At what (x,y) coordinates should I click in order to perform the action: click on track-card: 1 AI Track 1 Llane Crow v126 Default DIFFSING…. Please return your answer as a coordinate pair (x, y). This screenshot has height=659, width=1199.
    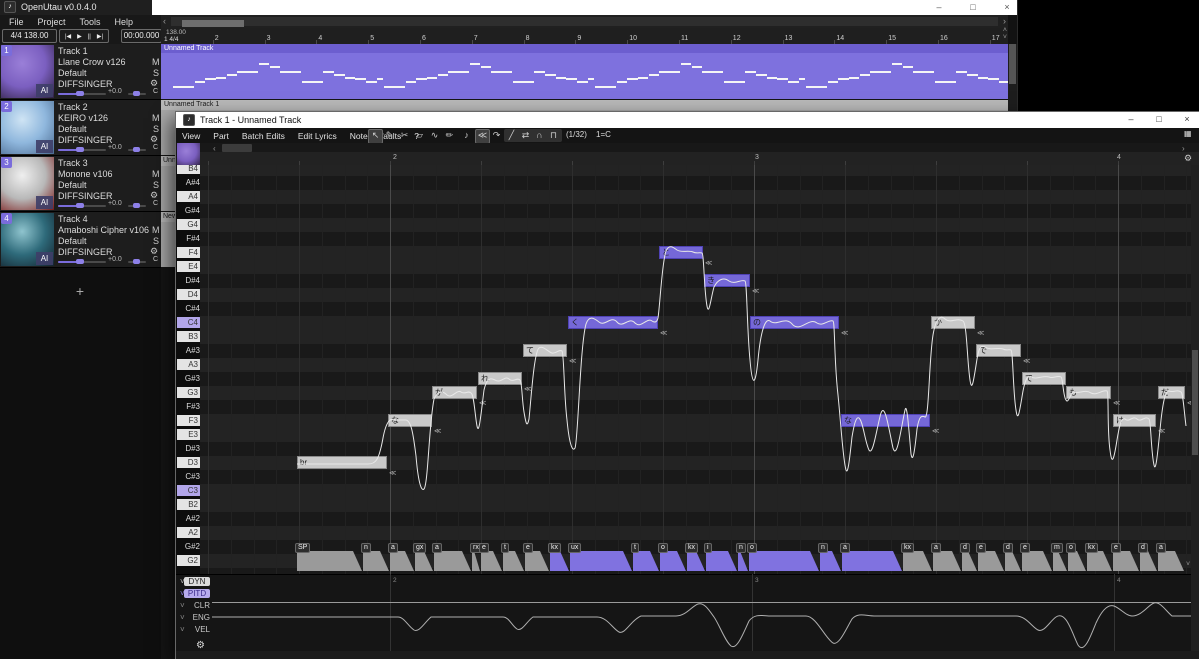
    Looking at the image, I should click on (80, 72).